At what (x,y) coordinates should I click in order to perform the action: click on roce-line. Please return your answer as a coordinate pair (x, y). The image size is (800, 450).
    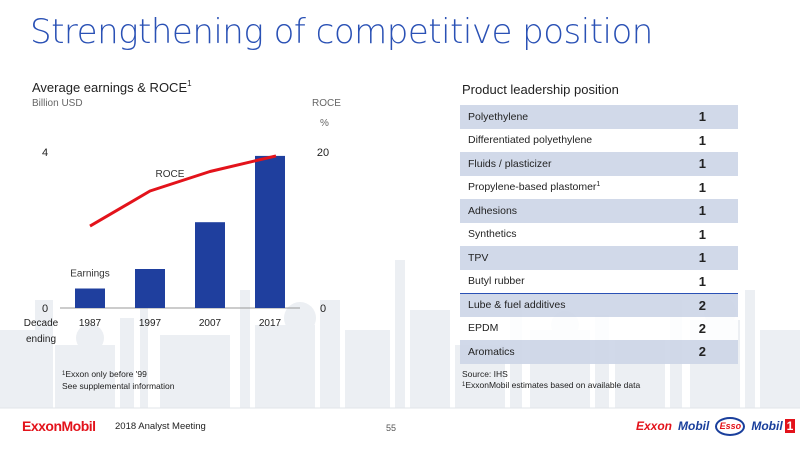
    Looking at the image, I should click on (183, 191).